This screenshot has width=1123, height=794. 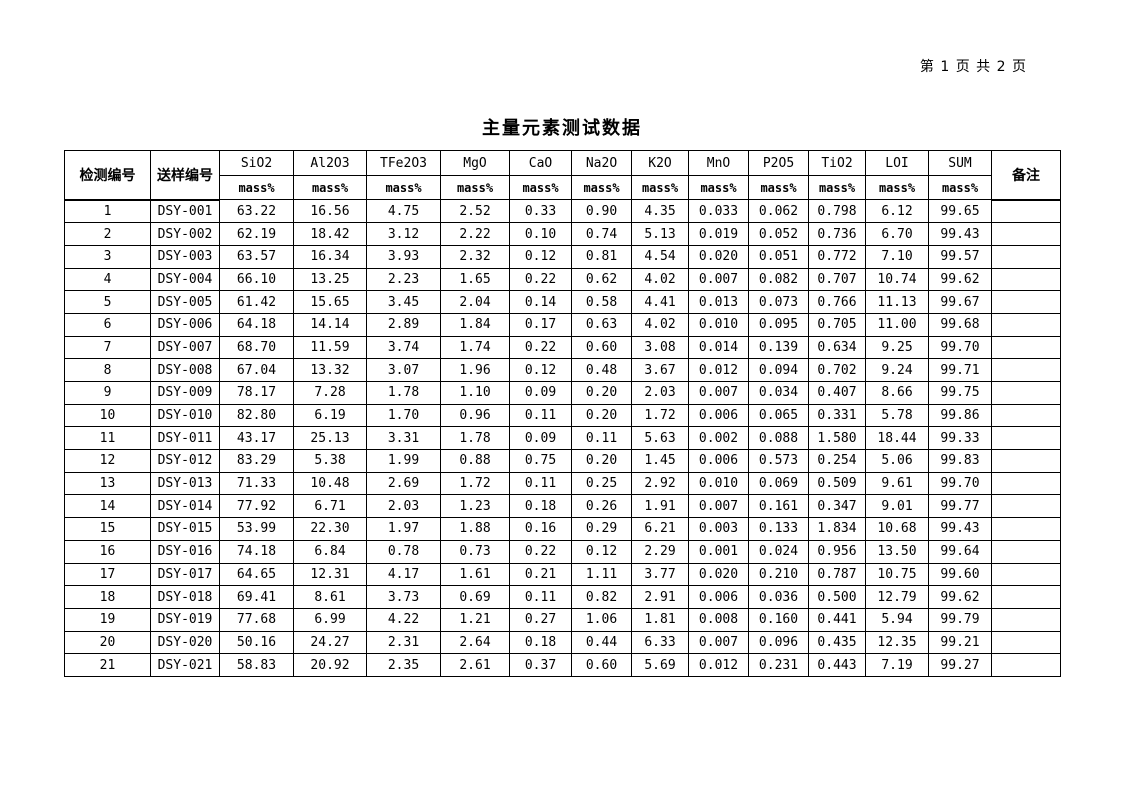 I want to click on cell-sample-id: DSY-012, so click(x=185, y=461).